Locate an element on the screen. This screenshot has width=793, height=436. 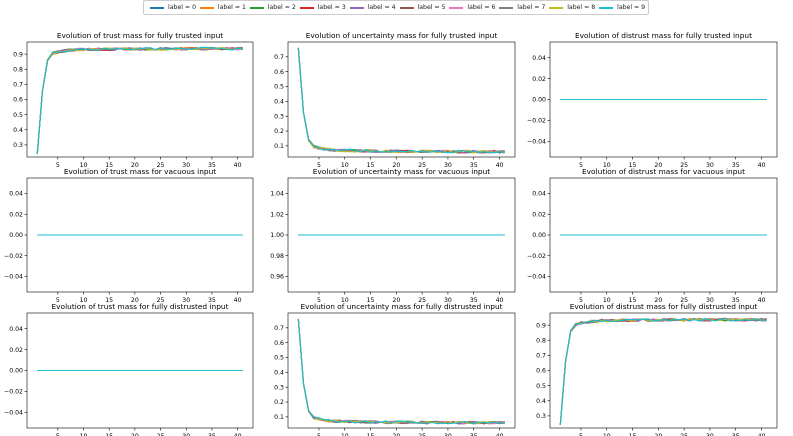
axes-frame is located at coordinates (140, 99).